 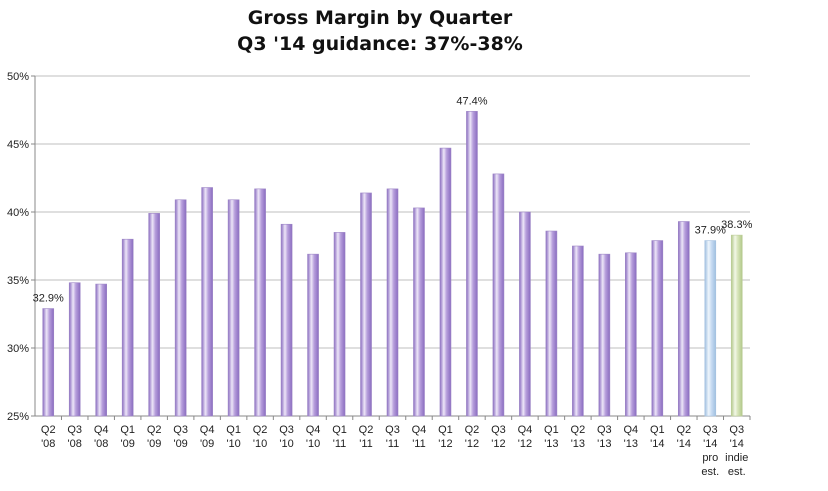 What do you see at coordinates (380, 44) in the screenshot?
I see `chart-subtitle: Q3 '14 guidance: 37%-38%` at bounding box center [380, 44].